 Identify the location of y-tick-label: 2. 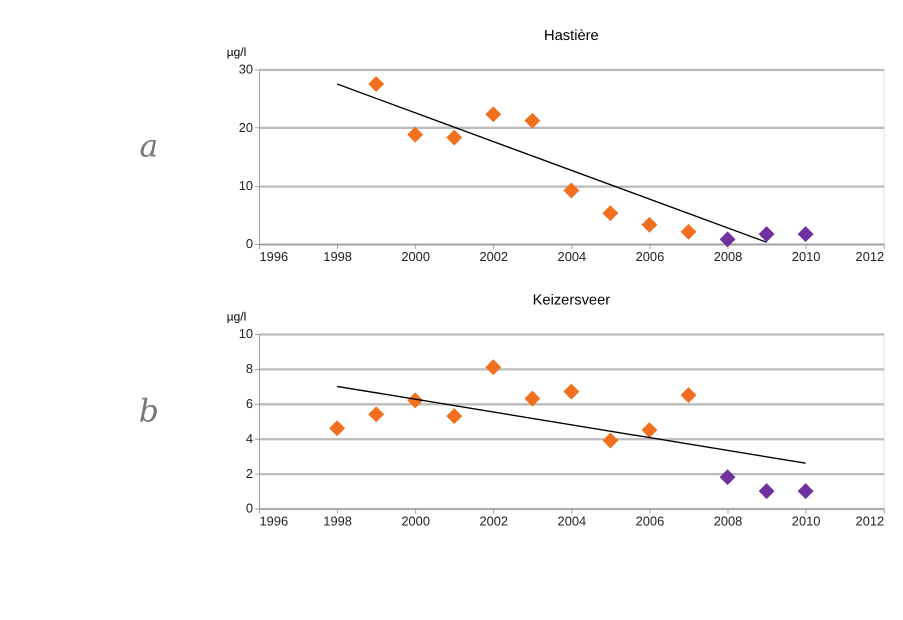
(250, 473).